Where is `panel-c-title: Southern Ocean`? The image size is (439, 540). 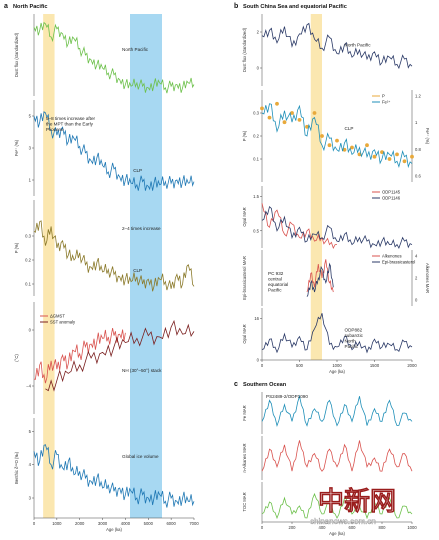
panel-c-title: Southern Ocean is located at coordinates (265, 385).